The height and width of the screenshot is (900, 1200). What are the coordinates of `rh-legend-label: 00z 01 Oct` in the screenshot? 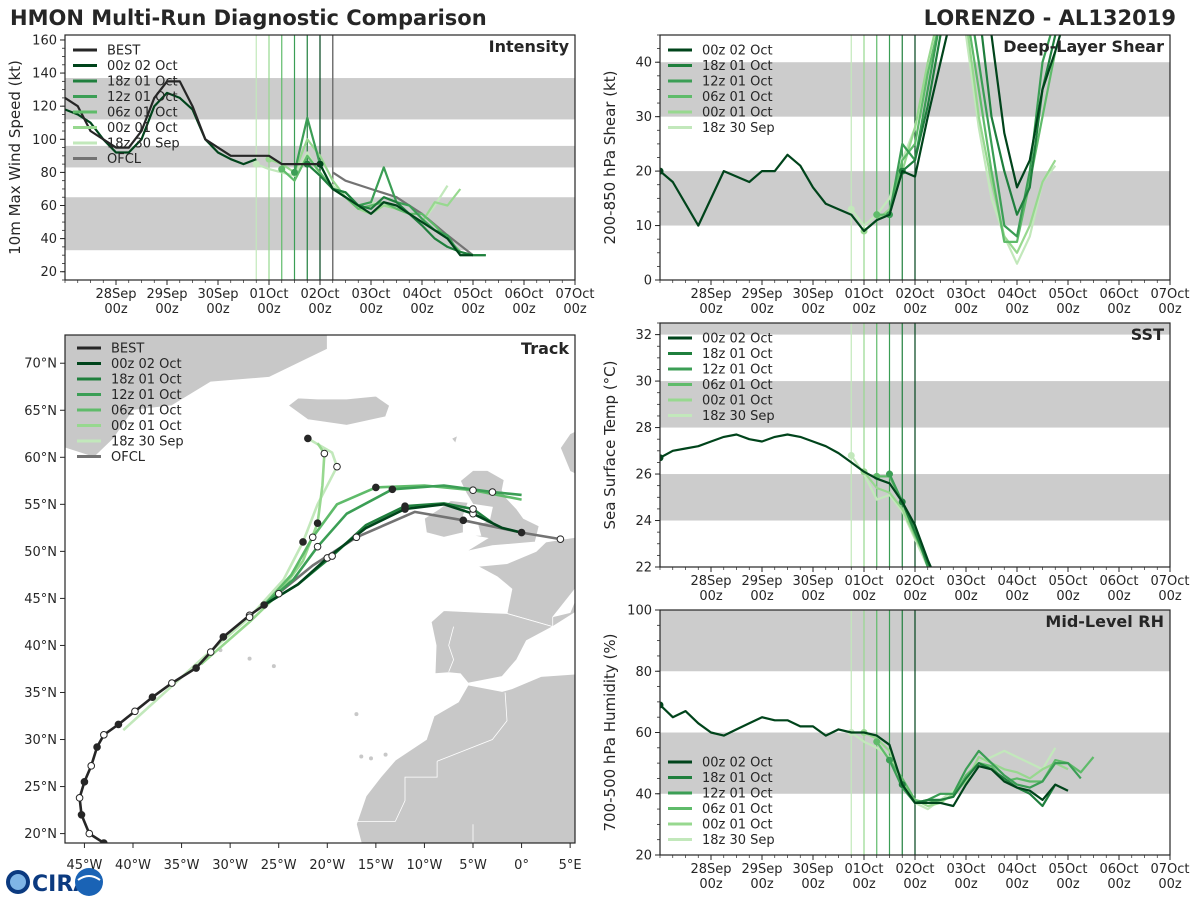 It's located at (737, 825).